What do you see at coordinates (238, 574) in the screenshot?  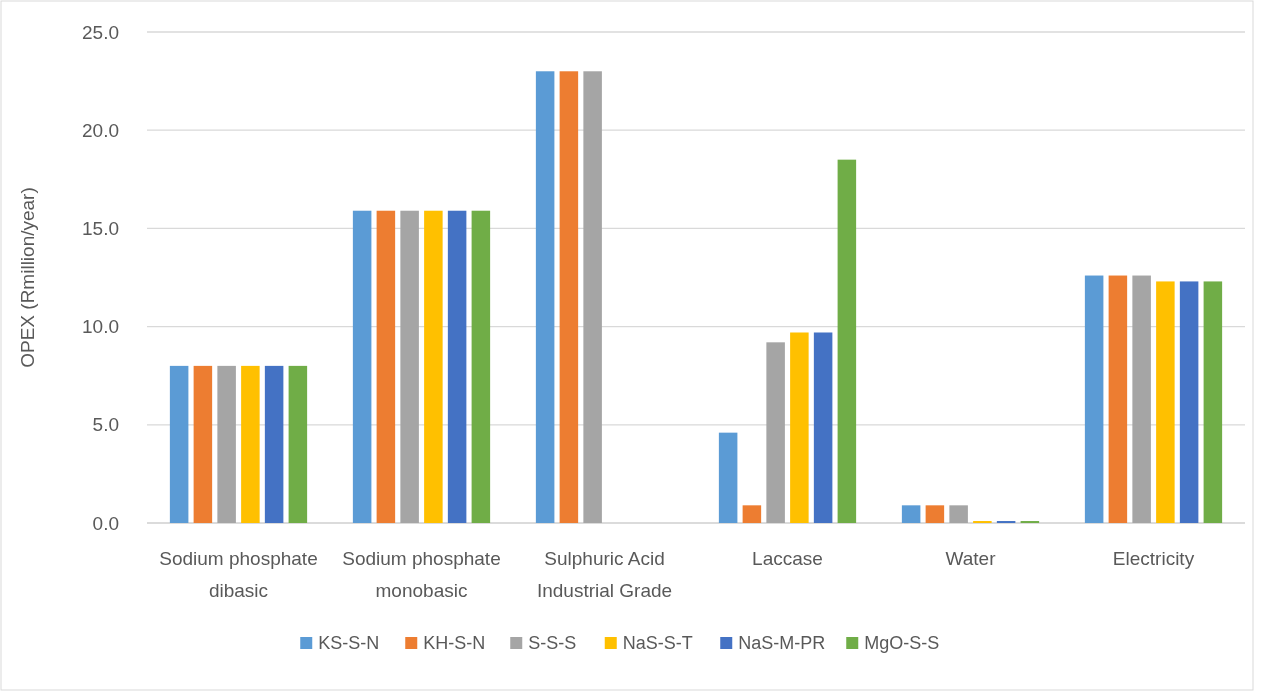 I see `x-tick-label: Sodium phosphate dibasic` at bounding box center [238, 574].